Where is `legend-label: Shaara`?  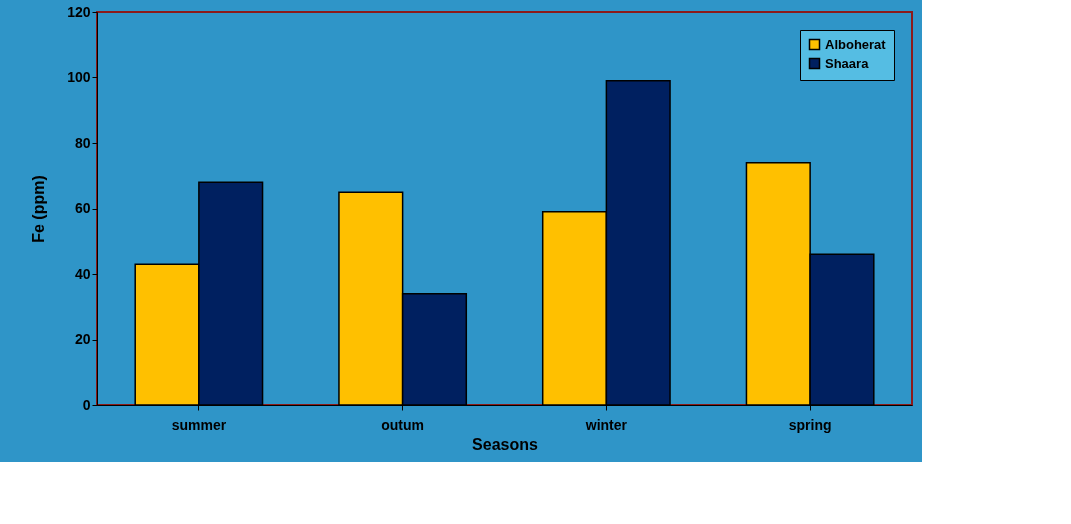 legend-label: Shaara is located at coordinates (847, 63).